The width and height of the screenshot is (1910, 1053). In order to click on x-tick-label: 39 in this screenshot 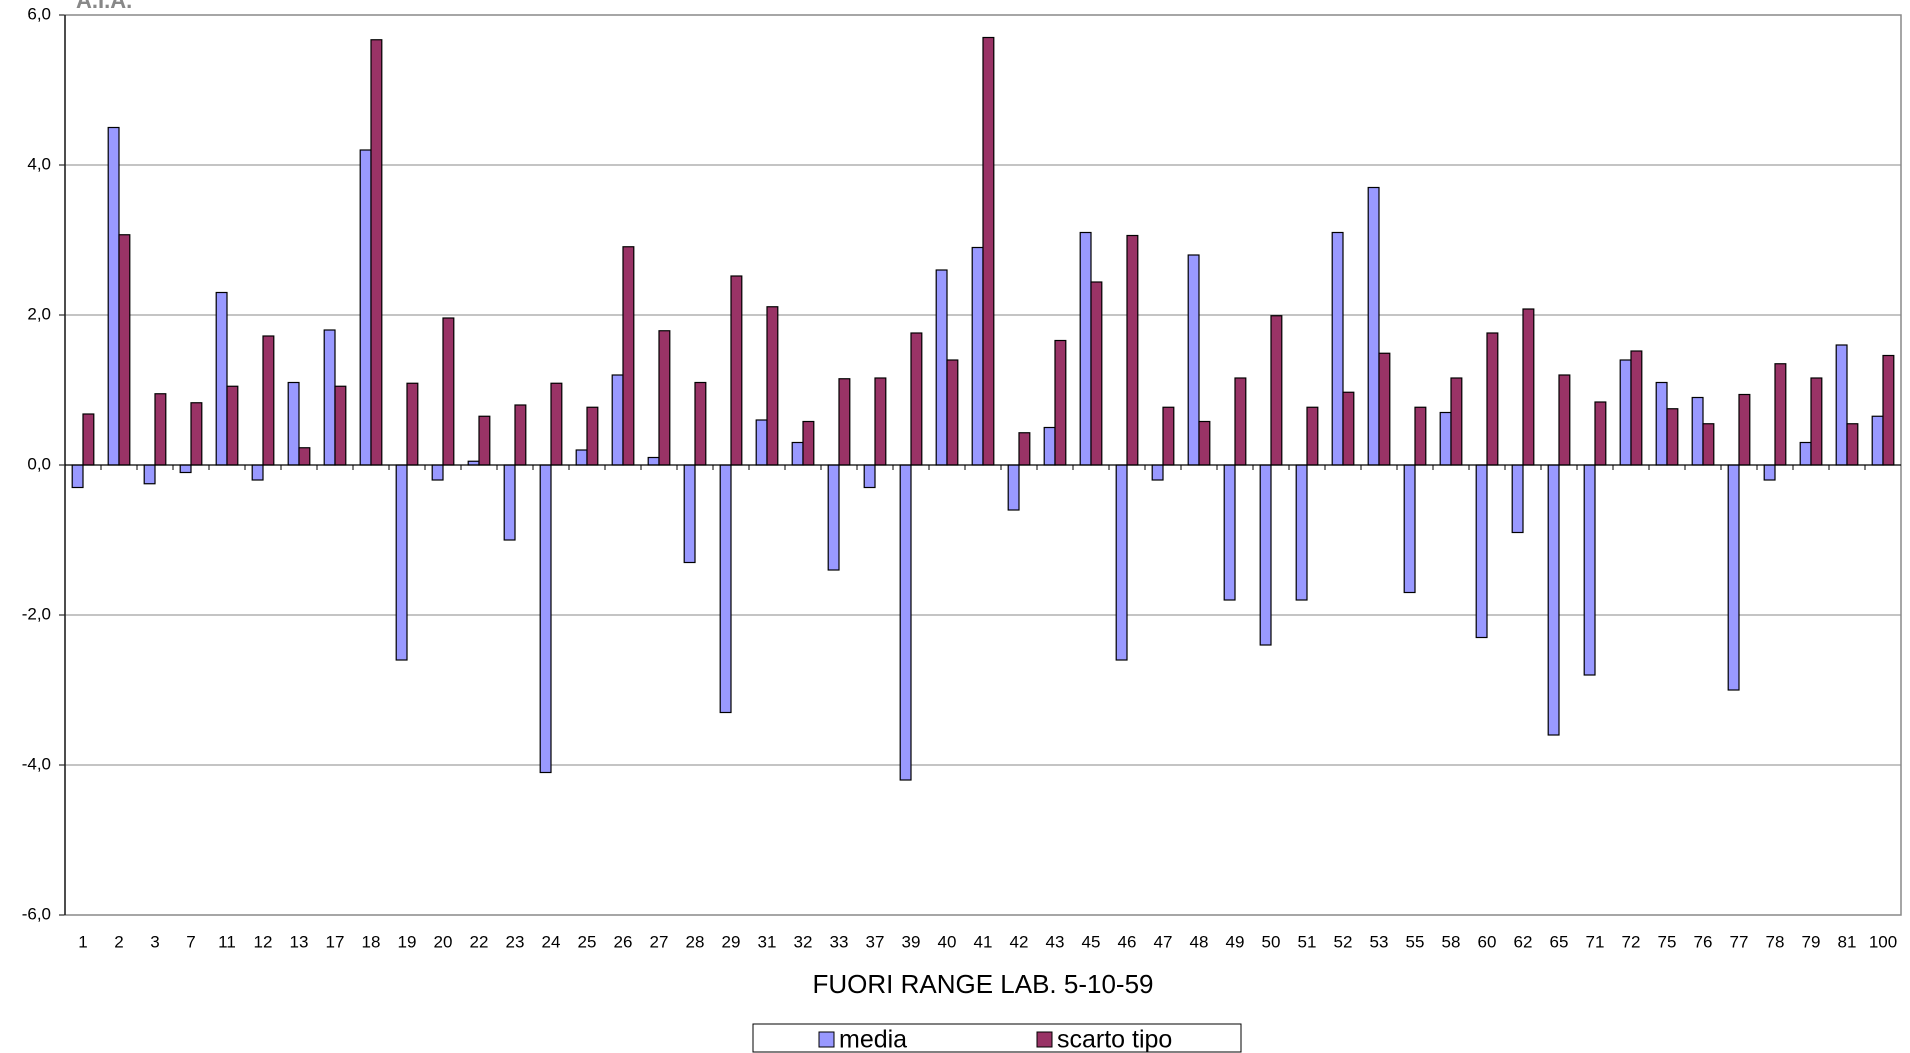, I will do `click(911, 941)`.